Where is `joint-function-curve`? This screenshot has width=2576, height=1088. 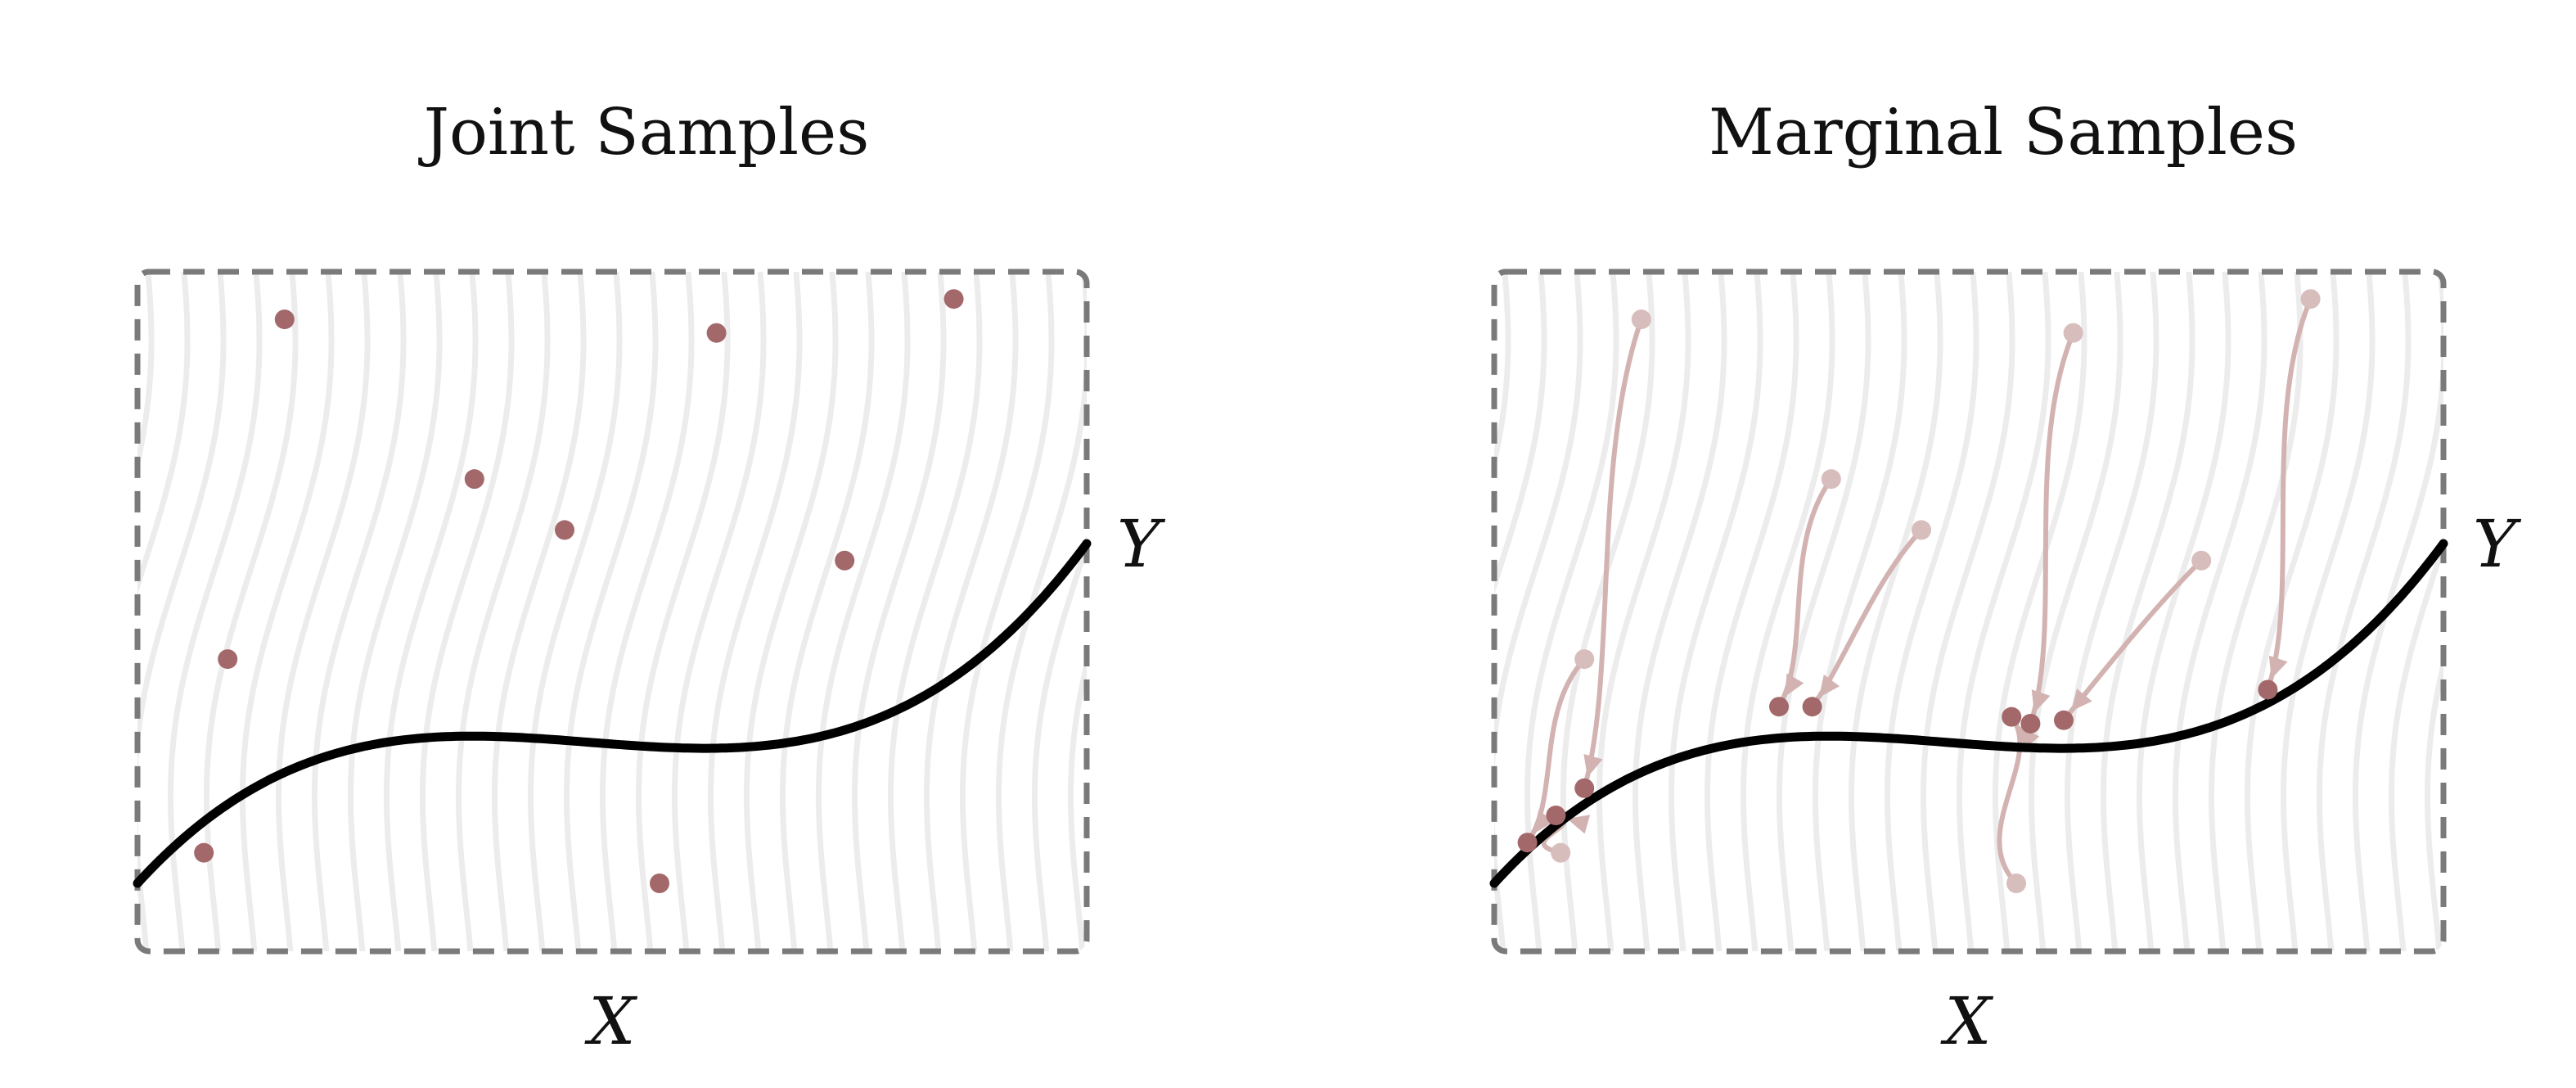
joint-function-curve is located at coordinates (613, 713).